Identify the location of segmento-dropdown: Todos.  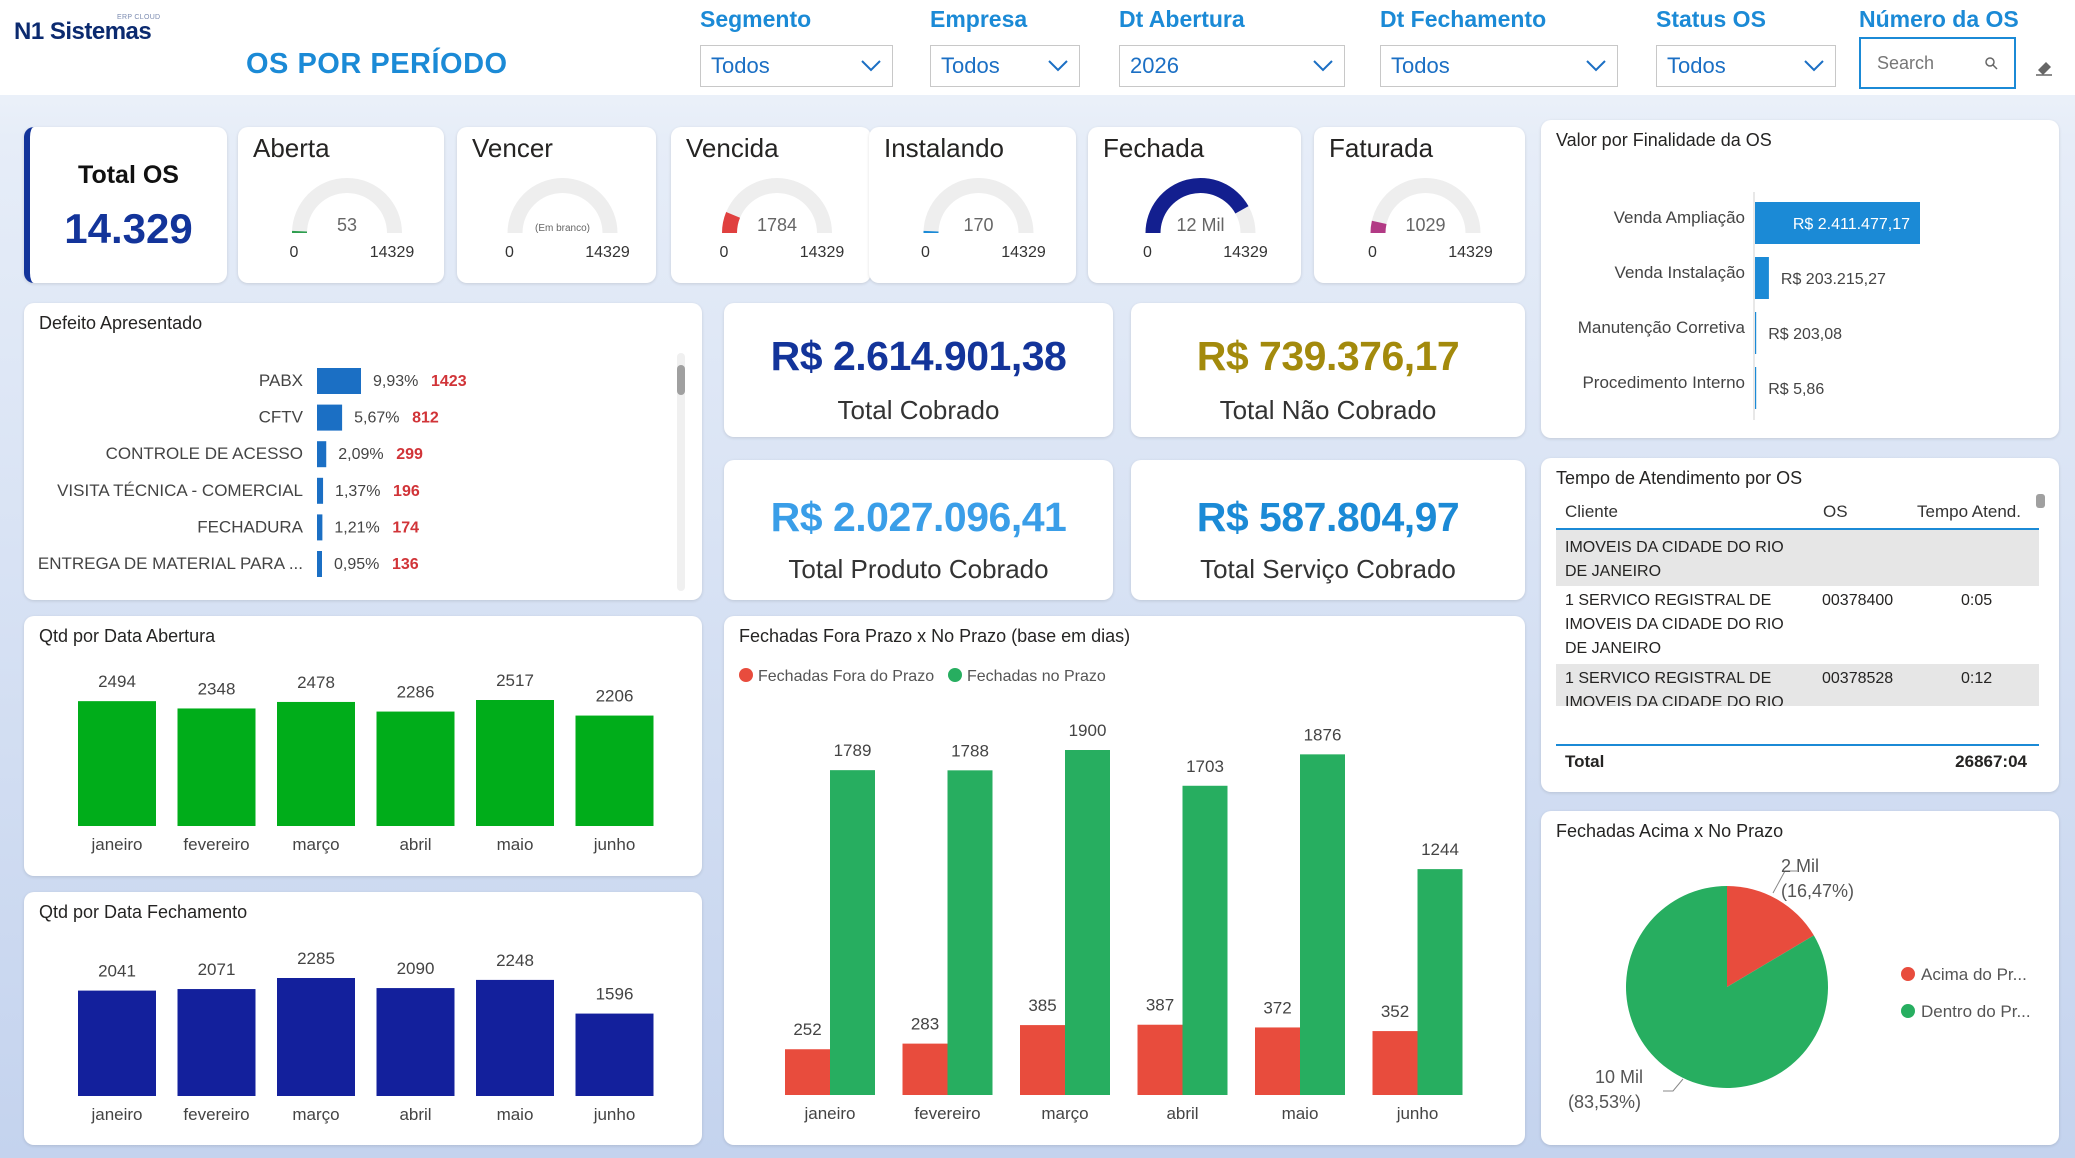
(796, 66).